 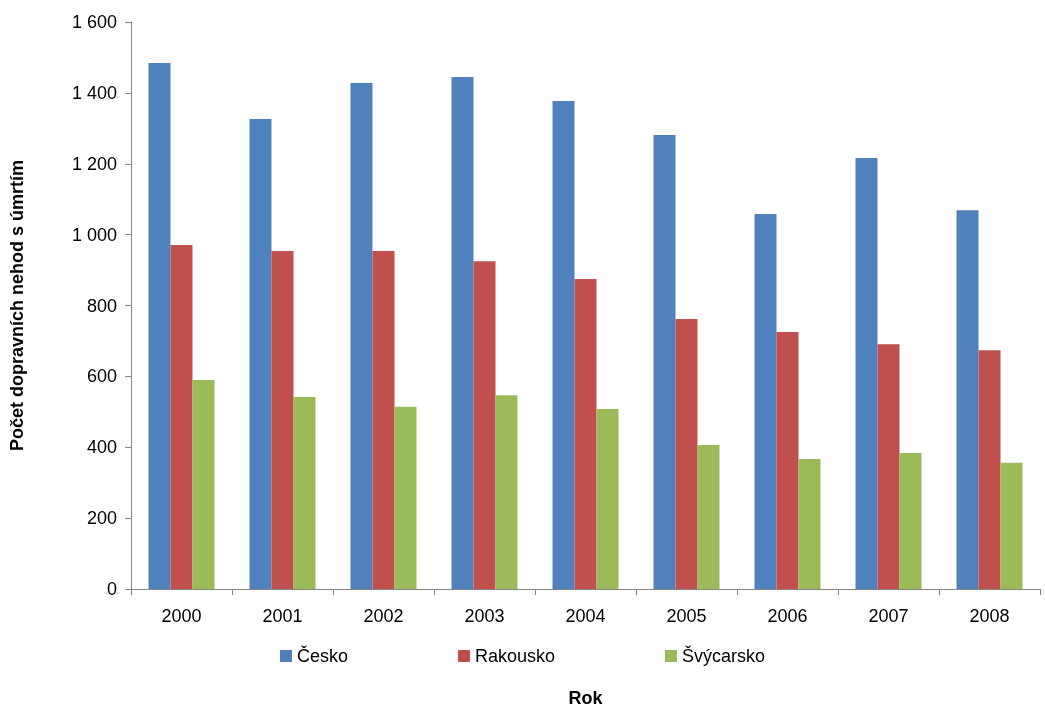 I want to click on x-tick-label: 2003, so click(x=484, y=616).